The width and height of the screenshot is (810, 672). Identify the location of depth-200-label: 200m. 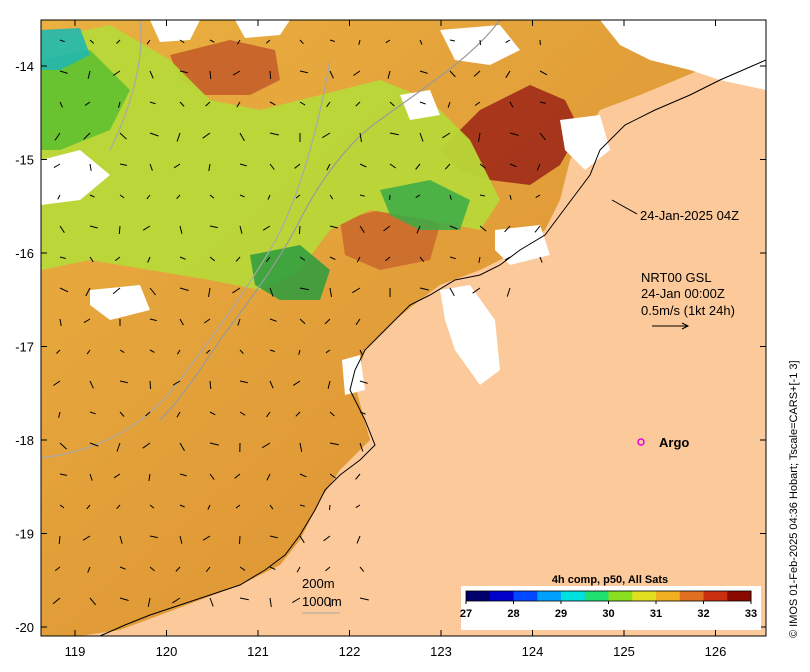
(318, 583).